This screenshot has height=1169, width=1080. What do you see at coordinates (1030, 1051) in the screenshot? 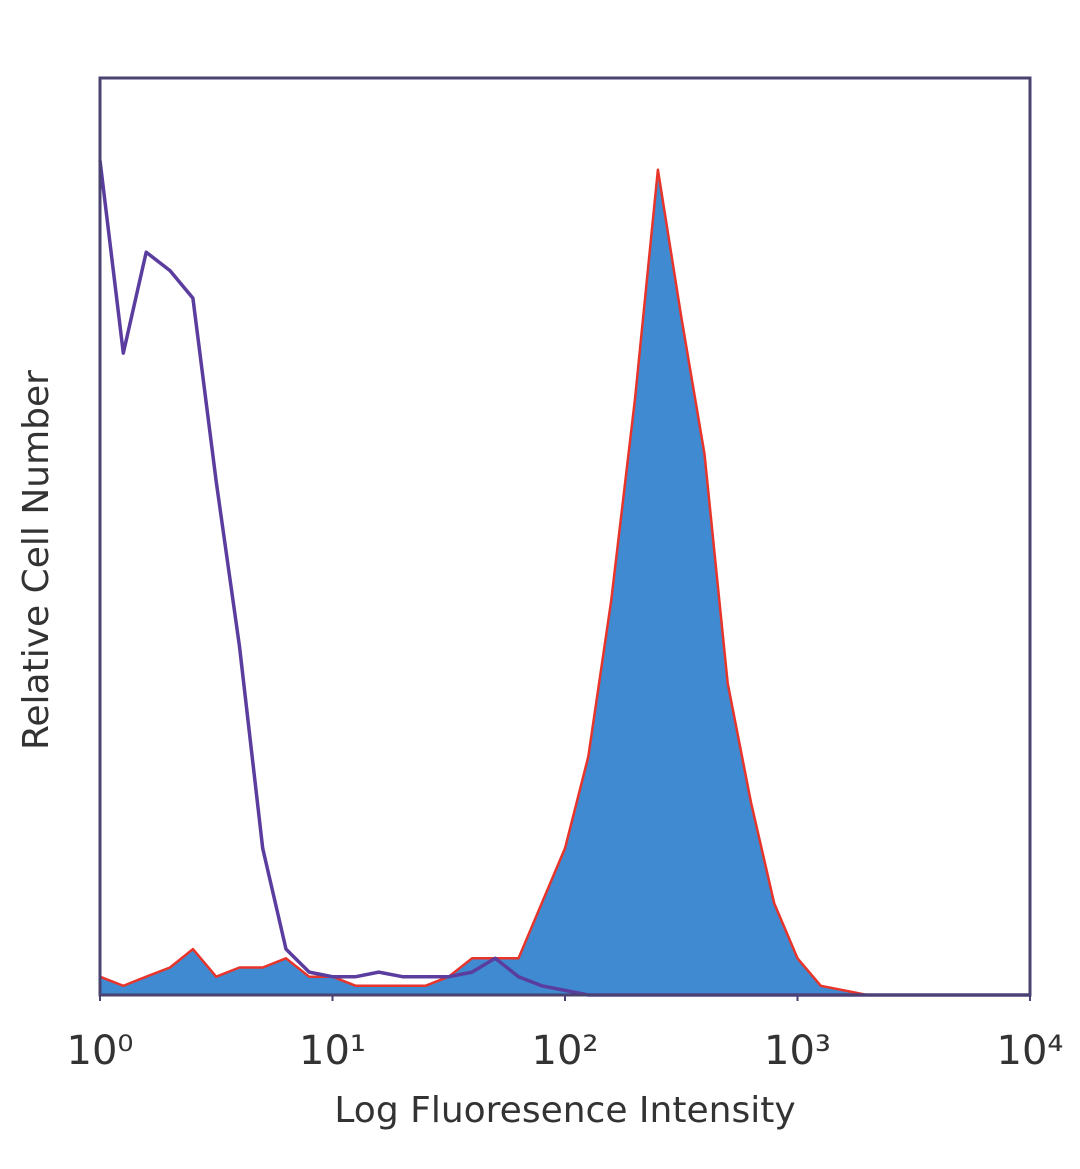
I see `x-tick-label: 10⁴` at bounding box center [1030, 1051].